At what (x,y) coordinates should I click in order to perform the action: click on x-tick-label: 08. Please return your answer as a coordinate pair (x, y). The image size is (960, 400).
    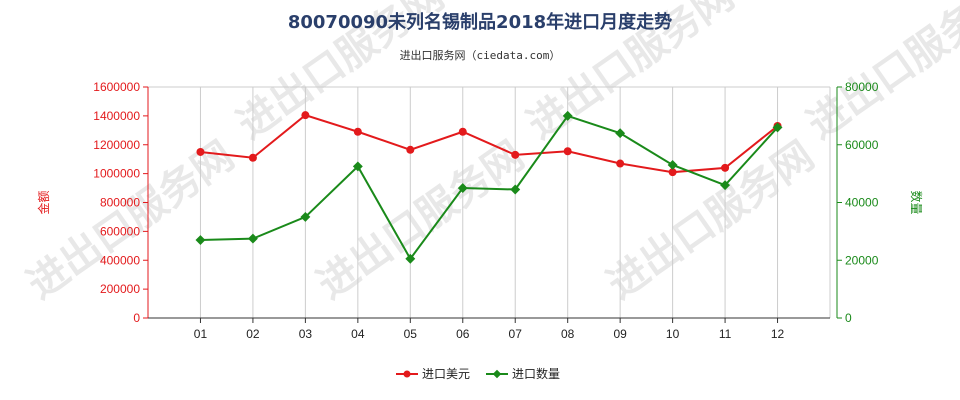
    Looking at the image, I should click on (568, 334).